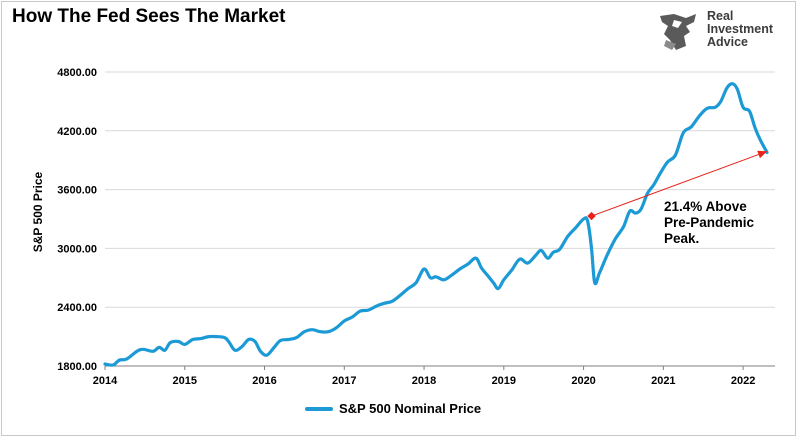 Image resolution: width=799 pixels, height=439 pixels. I want to click on annotation-text: 21.4% Above Pre-Pandemic Peak., so click(709, 222).